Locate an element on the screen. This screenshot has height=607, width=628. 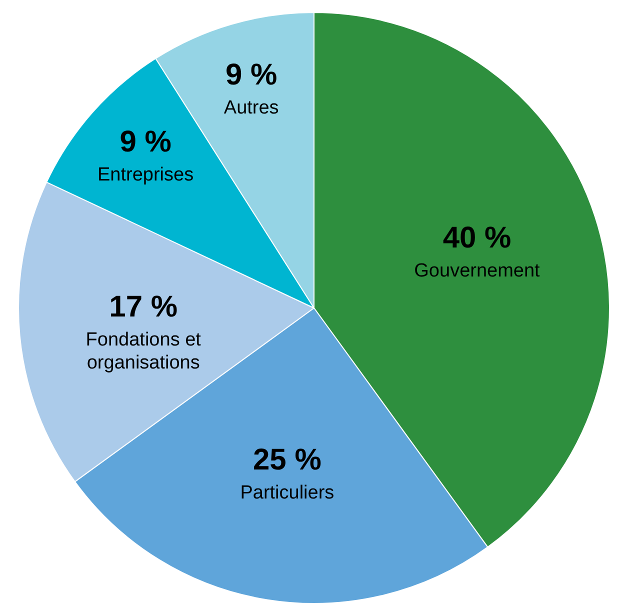
data-label: 17 % is located at coordinates (143, 307).